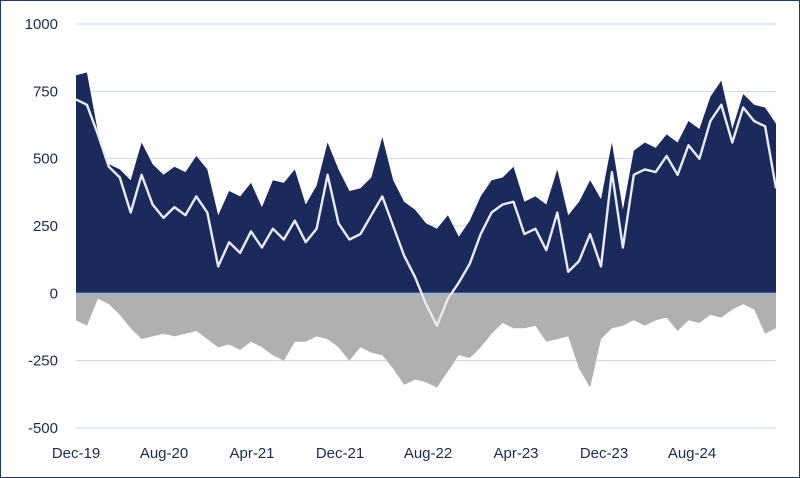 The image size is (800, 478). I want to click on x-tick-label: Dec-19, so click(76, 453).